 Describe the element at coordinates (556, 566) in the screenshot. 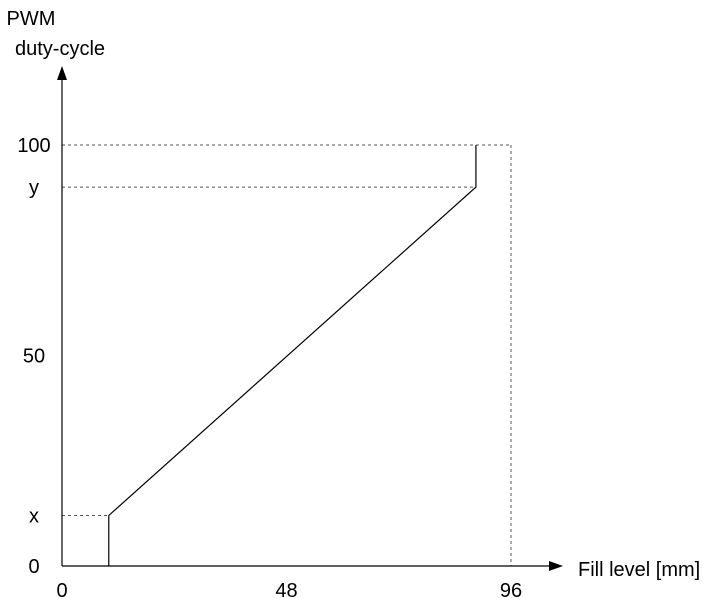

I see `x-axis-arrowhead` at that location.